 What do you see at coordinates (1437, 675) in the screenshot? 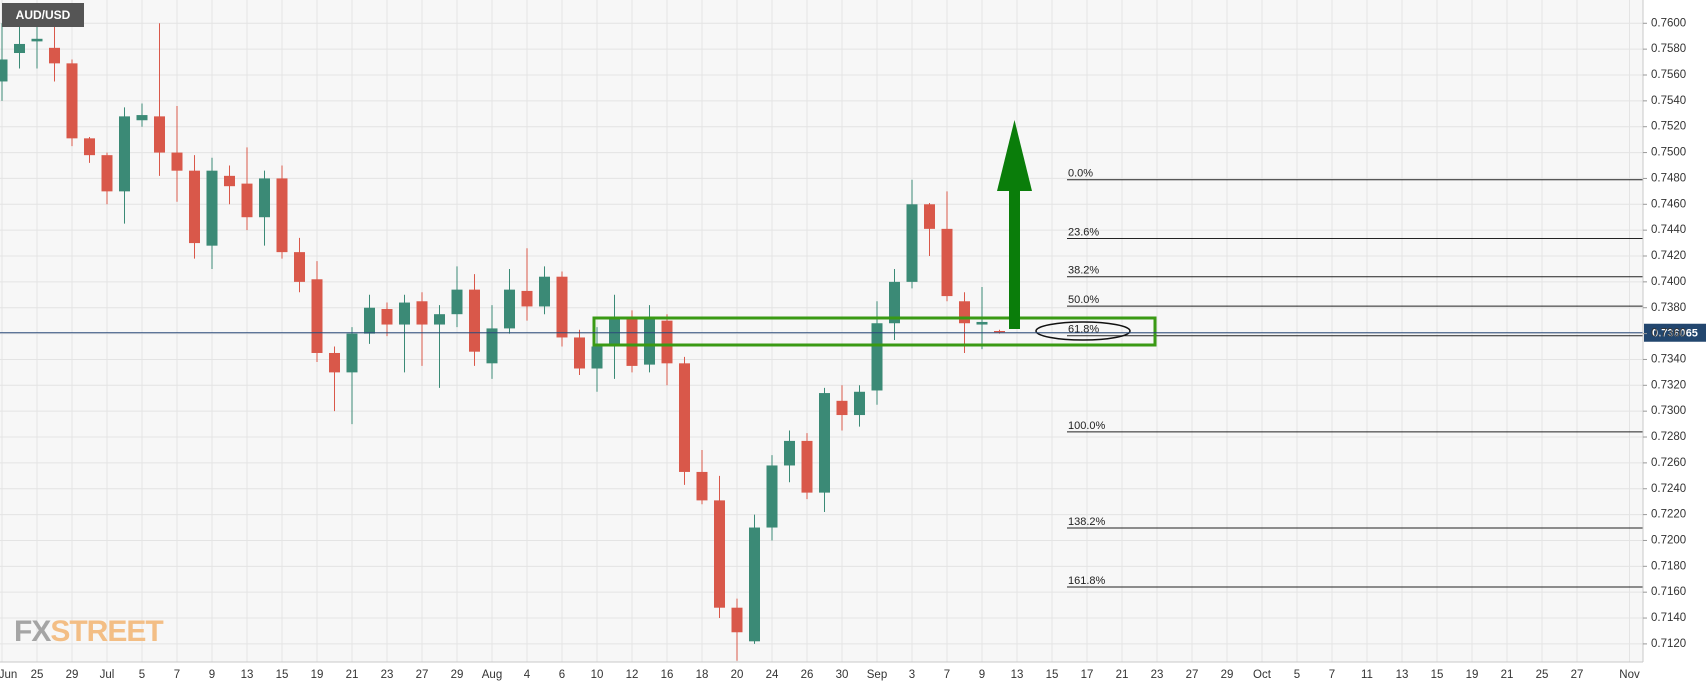
I see `x-tick-label: 15` at bounding box center [1437, 675].